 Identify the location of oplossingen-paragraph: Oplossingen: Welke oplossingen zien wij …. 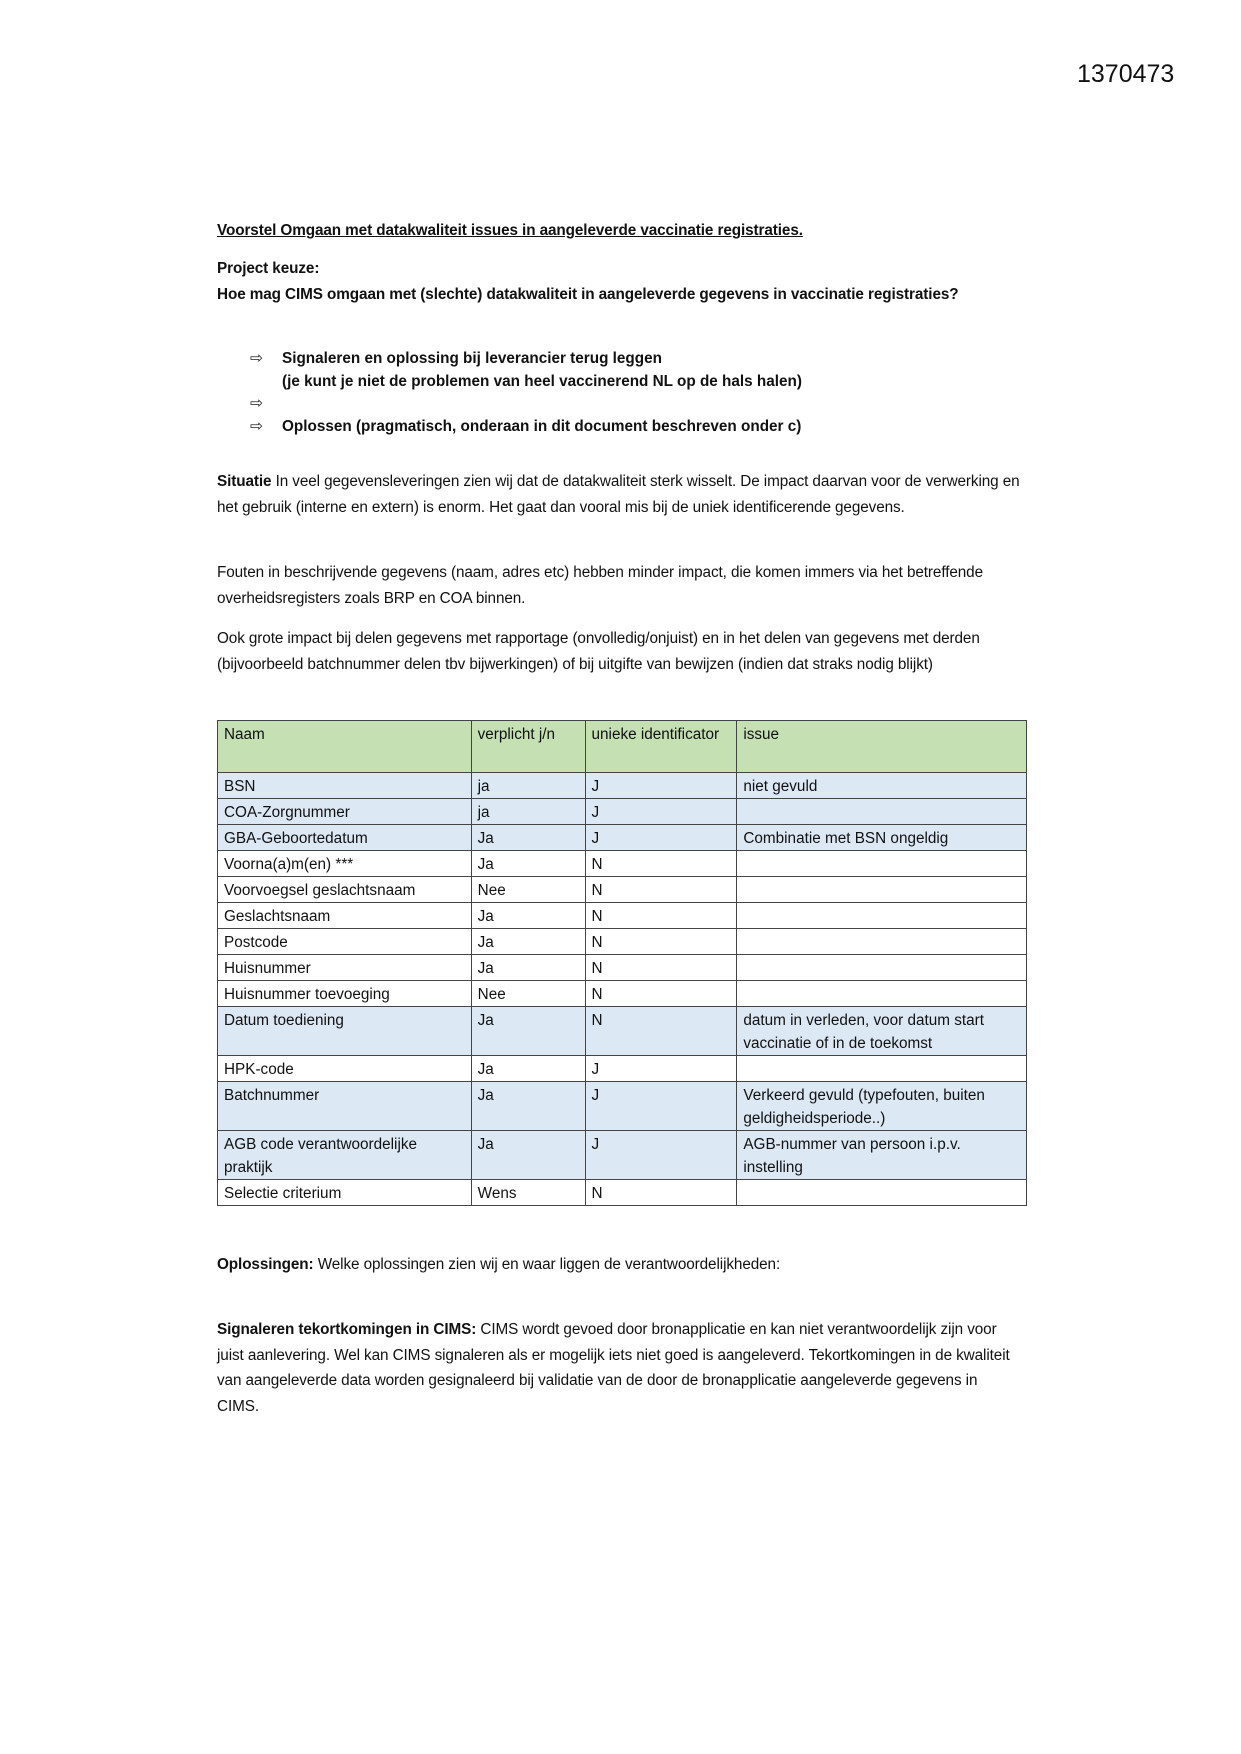
(619, 1265).